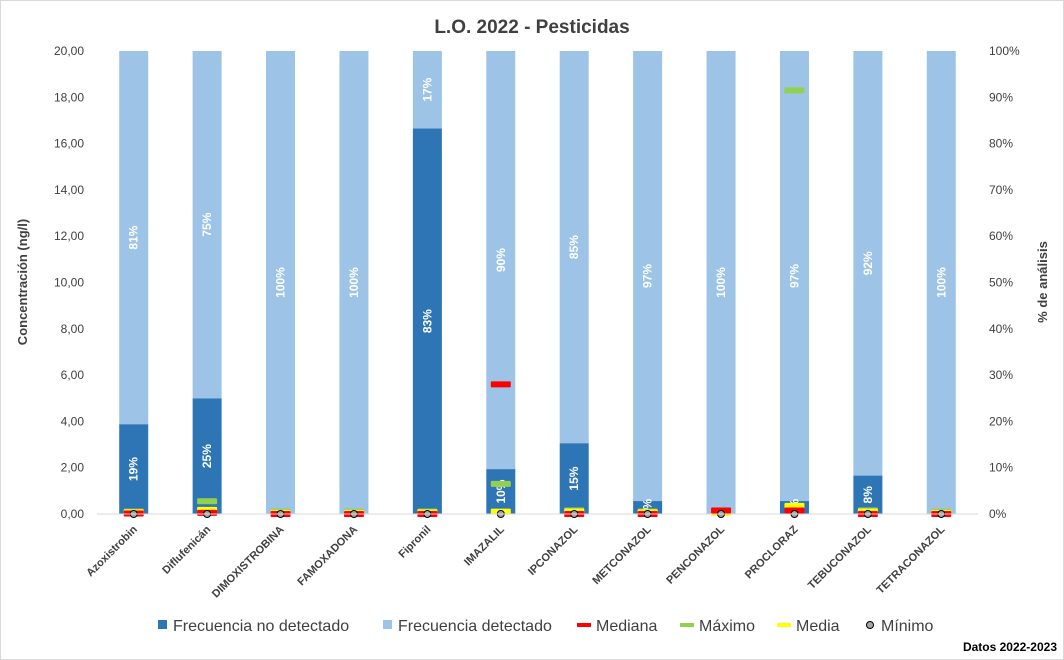  I want to click on bar-label-no-detectado: 8%, so click(868, 495).